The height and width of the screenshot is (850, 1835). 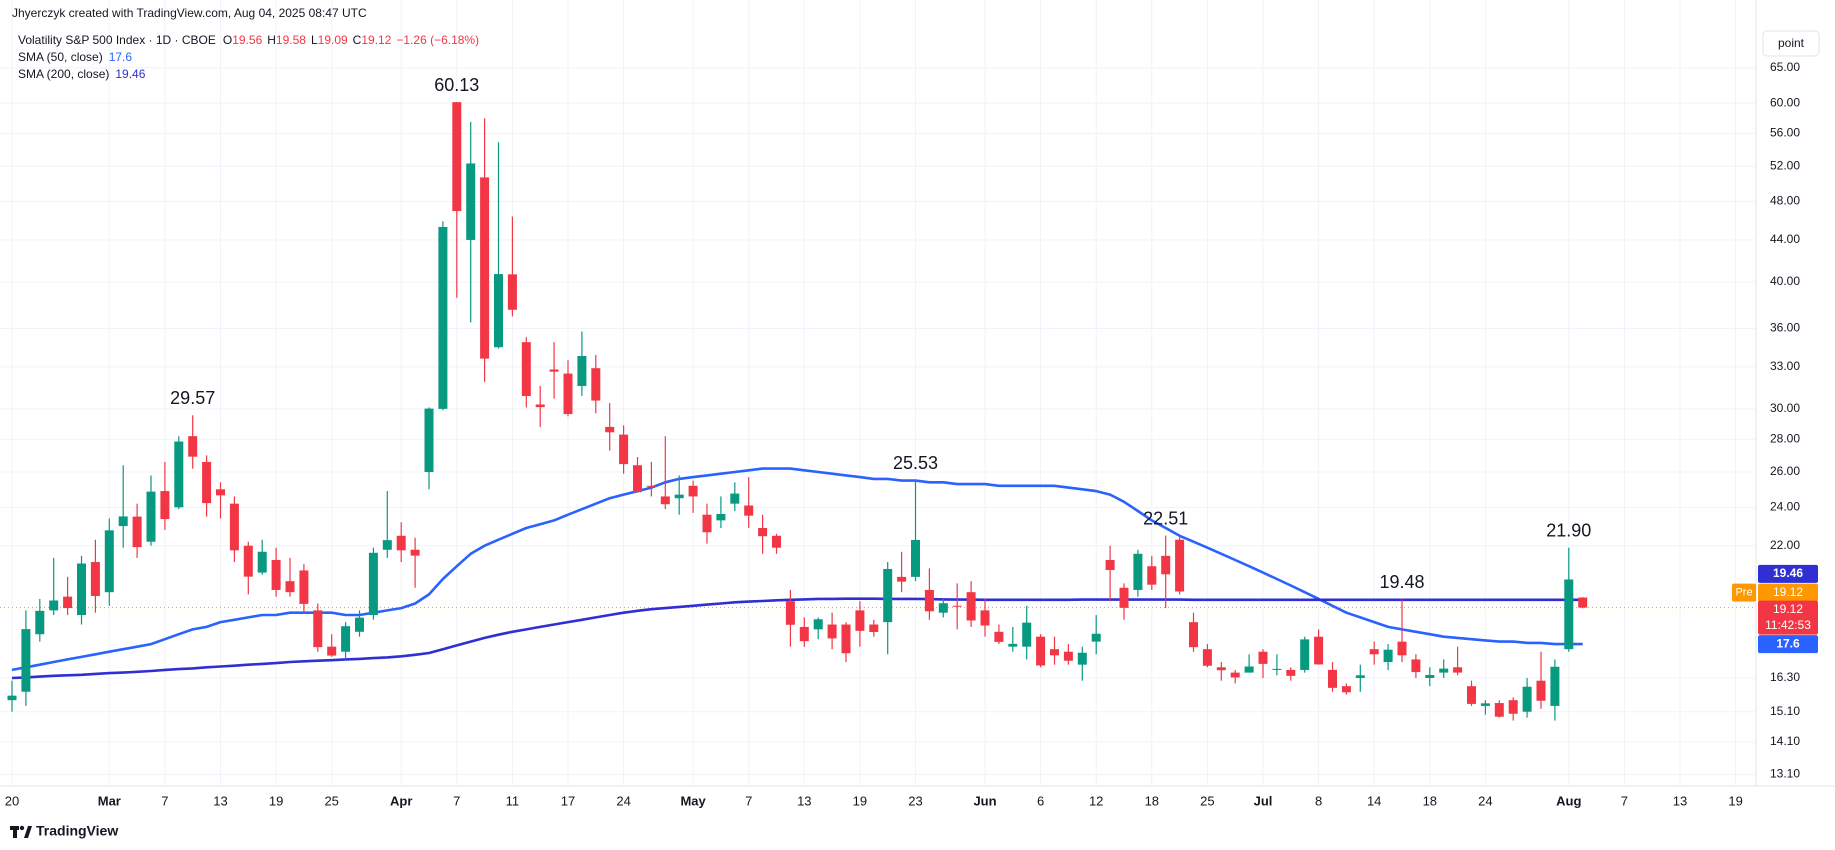 I want to click on logo-slash, so click(x=28, y=832).